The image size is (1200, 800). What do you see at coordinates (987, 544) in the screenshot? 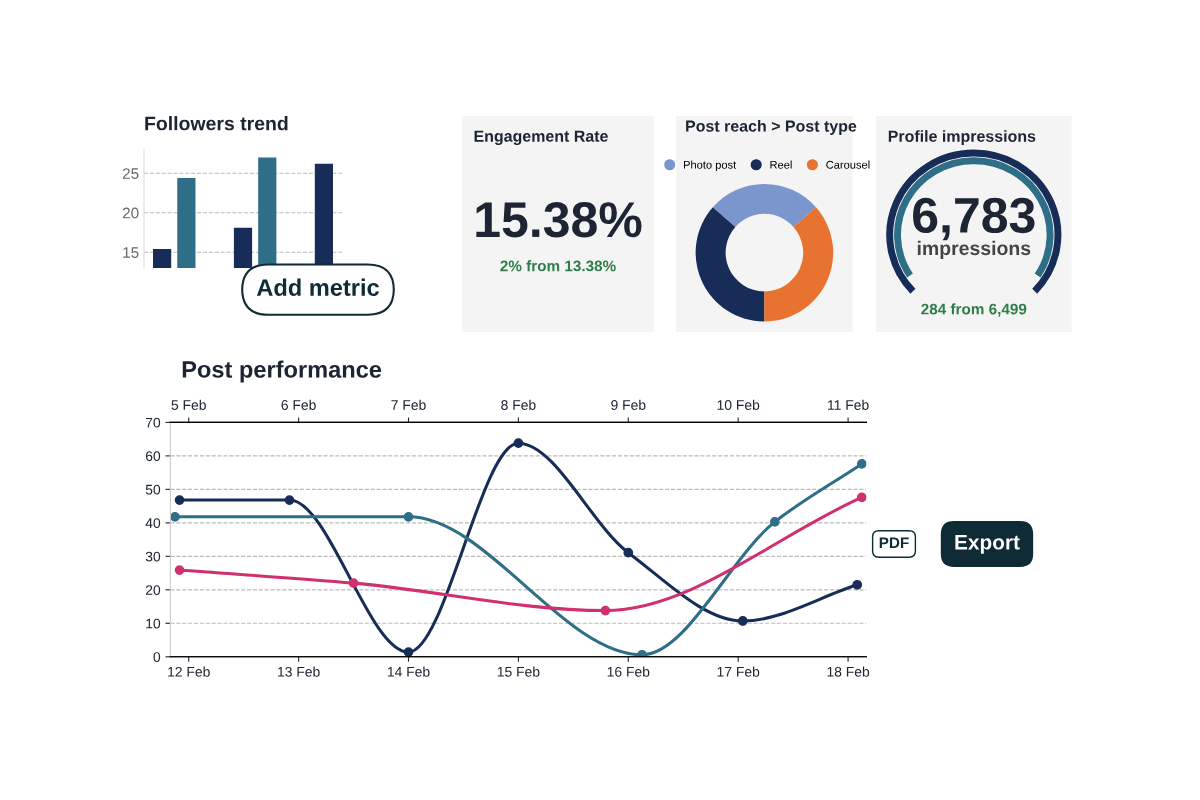
I see `text: Export` at bounding box center [987, 544].